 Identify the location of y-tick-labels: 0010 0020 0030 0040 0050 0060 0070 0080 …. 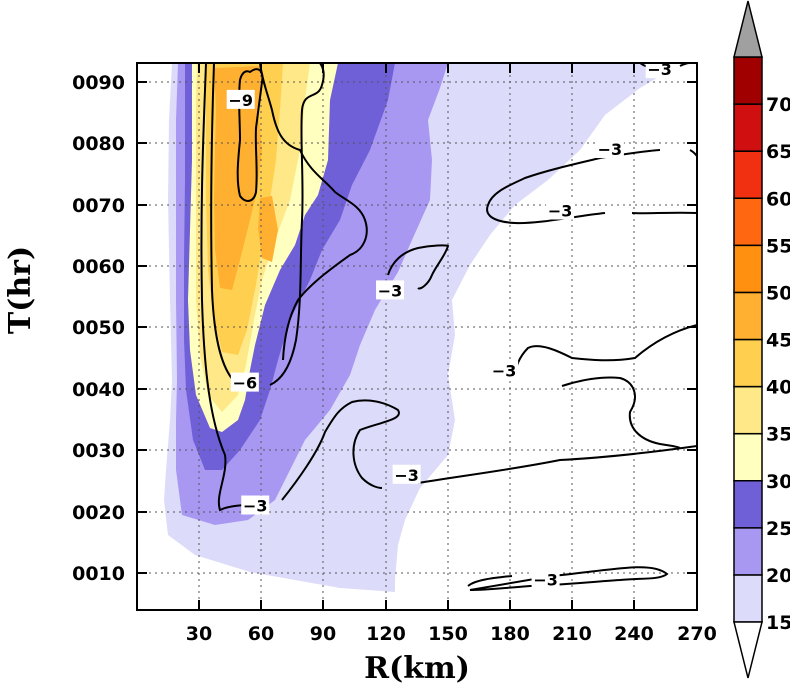
(98, 328).